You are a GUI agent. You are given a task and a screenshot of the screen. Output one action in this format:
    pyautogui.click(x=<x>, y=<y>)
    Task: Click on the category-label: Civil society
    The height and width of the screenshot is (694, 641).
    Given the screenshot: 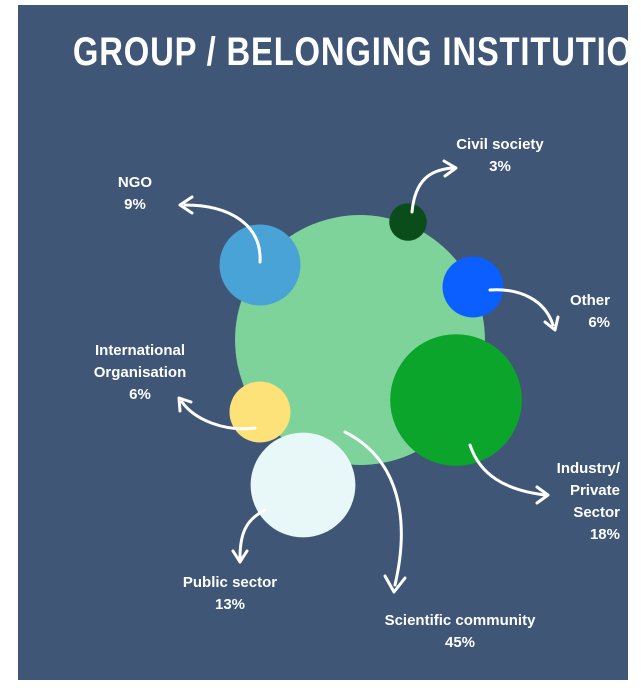 What is the action you would take?
    pyautogui.click(x=500, y=144)
    